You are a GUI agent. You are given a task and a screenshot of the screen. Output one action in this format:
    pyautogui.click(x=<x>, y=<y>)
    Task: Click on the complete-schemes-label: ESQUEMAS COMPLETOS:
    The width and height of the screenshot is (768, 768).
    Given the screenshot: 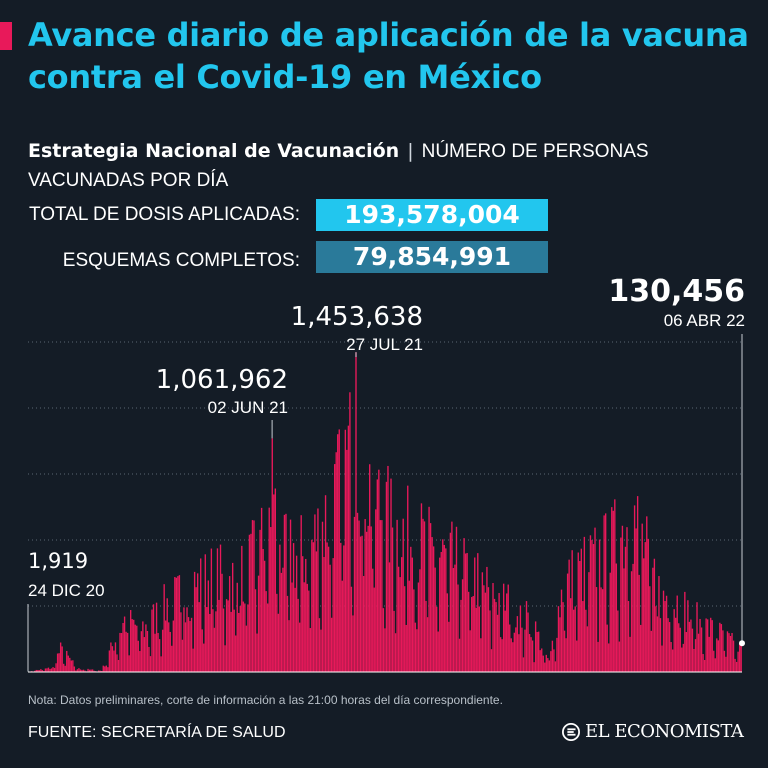 What is the action you would take?
    pyautogui.click(x=181, y=260)
    